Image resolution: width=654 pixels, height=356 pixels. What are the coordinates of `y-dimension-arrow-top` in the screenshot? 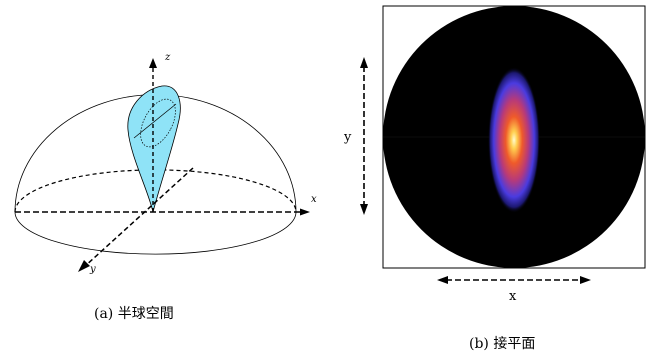 It's located at (364, 62).